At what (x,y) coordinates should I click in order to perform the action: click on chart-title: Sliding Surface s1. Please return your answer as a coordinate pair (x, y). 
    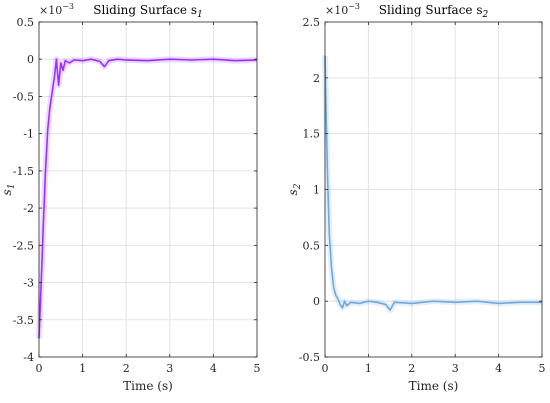
    Looking at the image, I should click on (147, 11).